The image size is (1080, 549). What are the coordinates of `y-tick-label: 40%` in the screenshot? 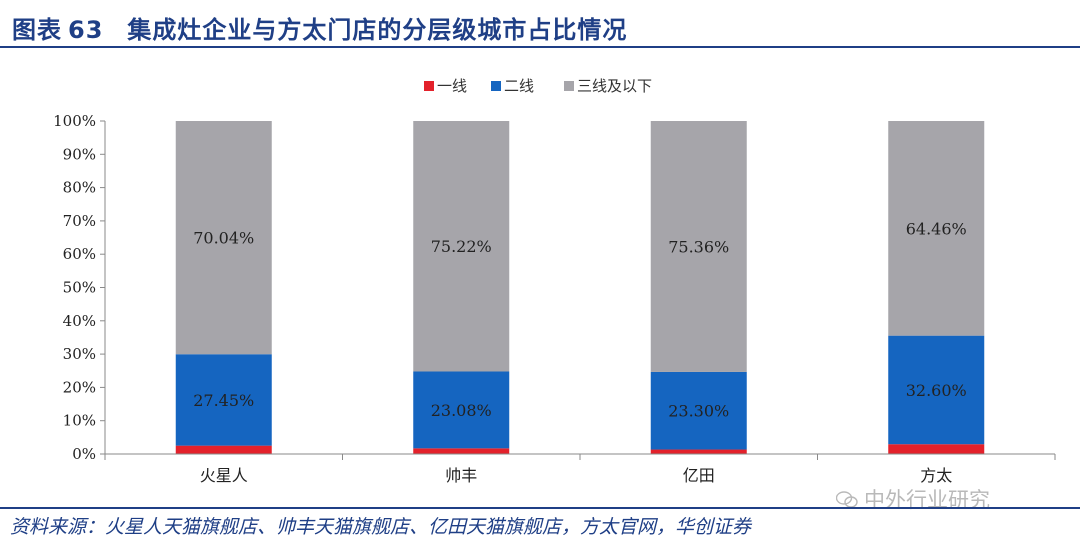 It's located at (79, 321).